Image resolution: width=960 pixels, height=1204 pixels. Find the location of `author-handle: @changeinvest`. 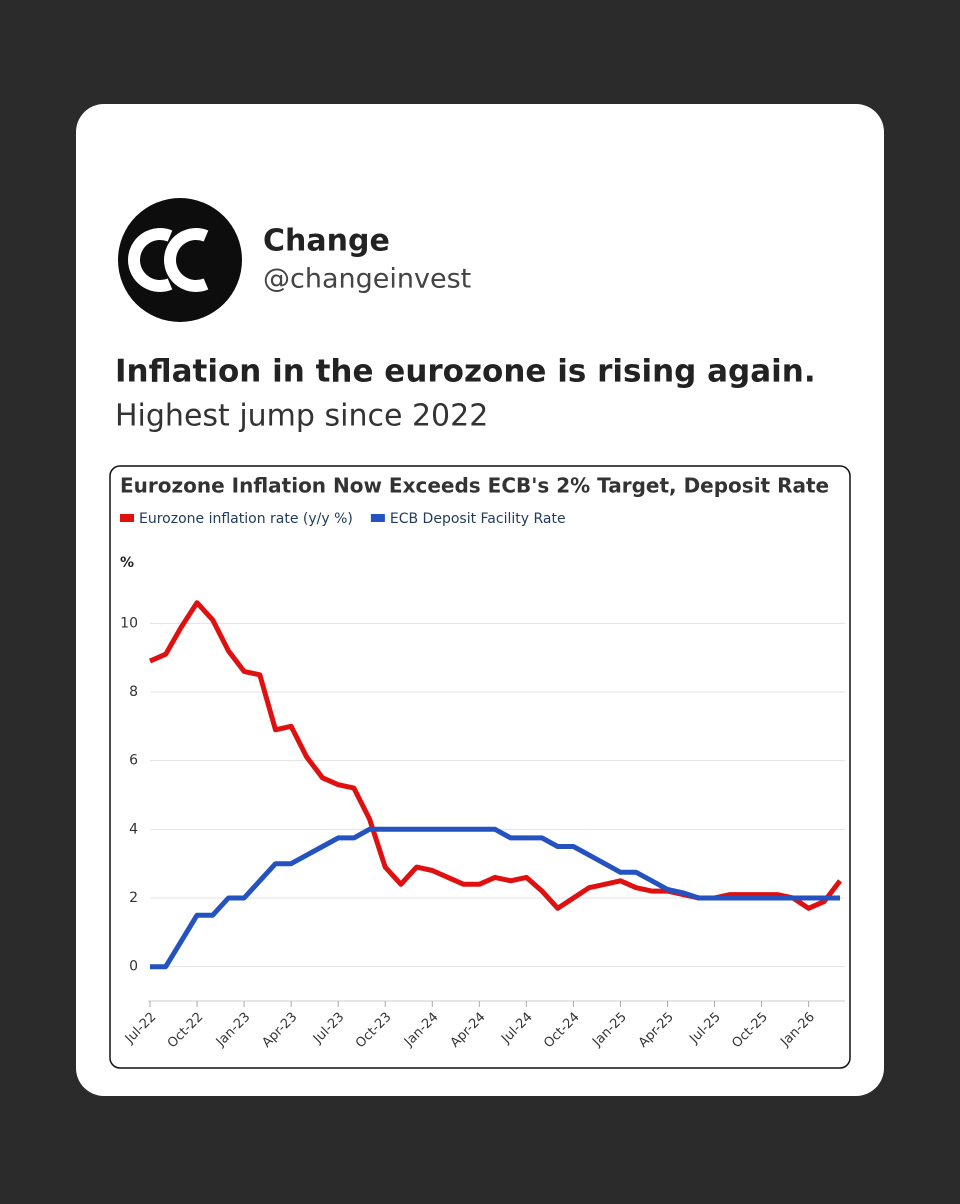

author-handle: @changeinvest is located at coordinates (367, 279).